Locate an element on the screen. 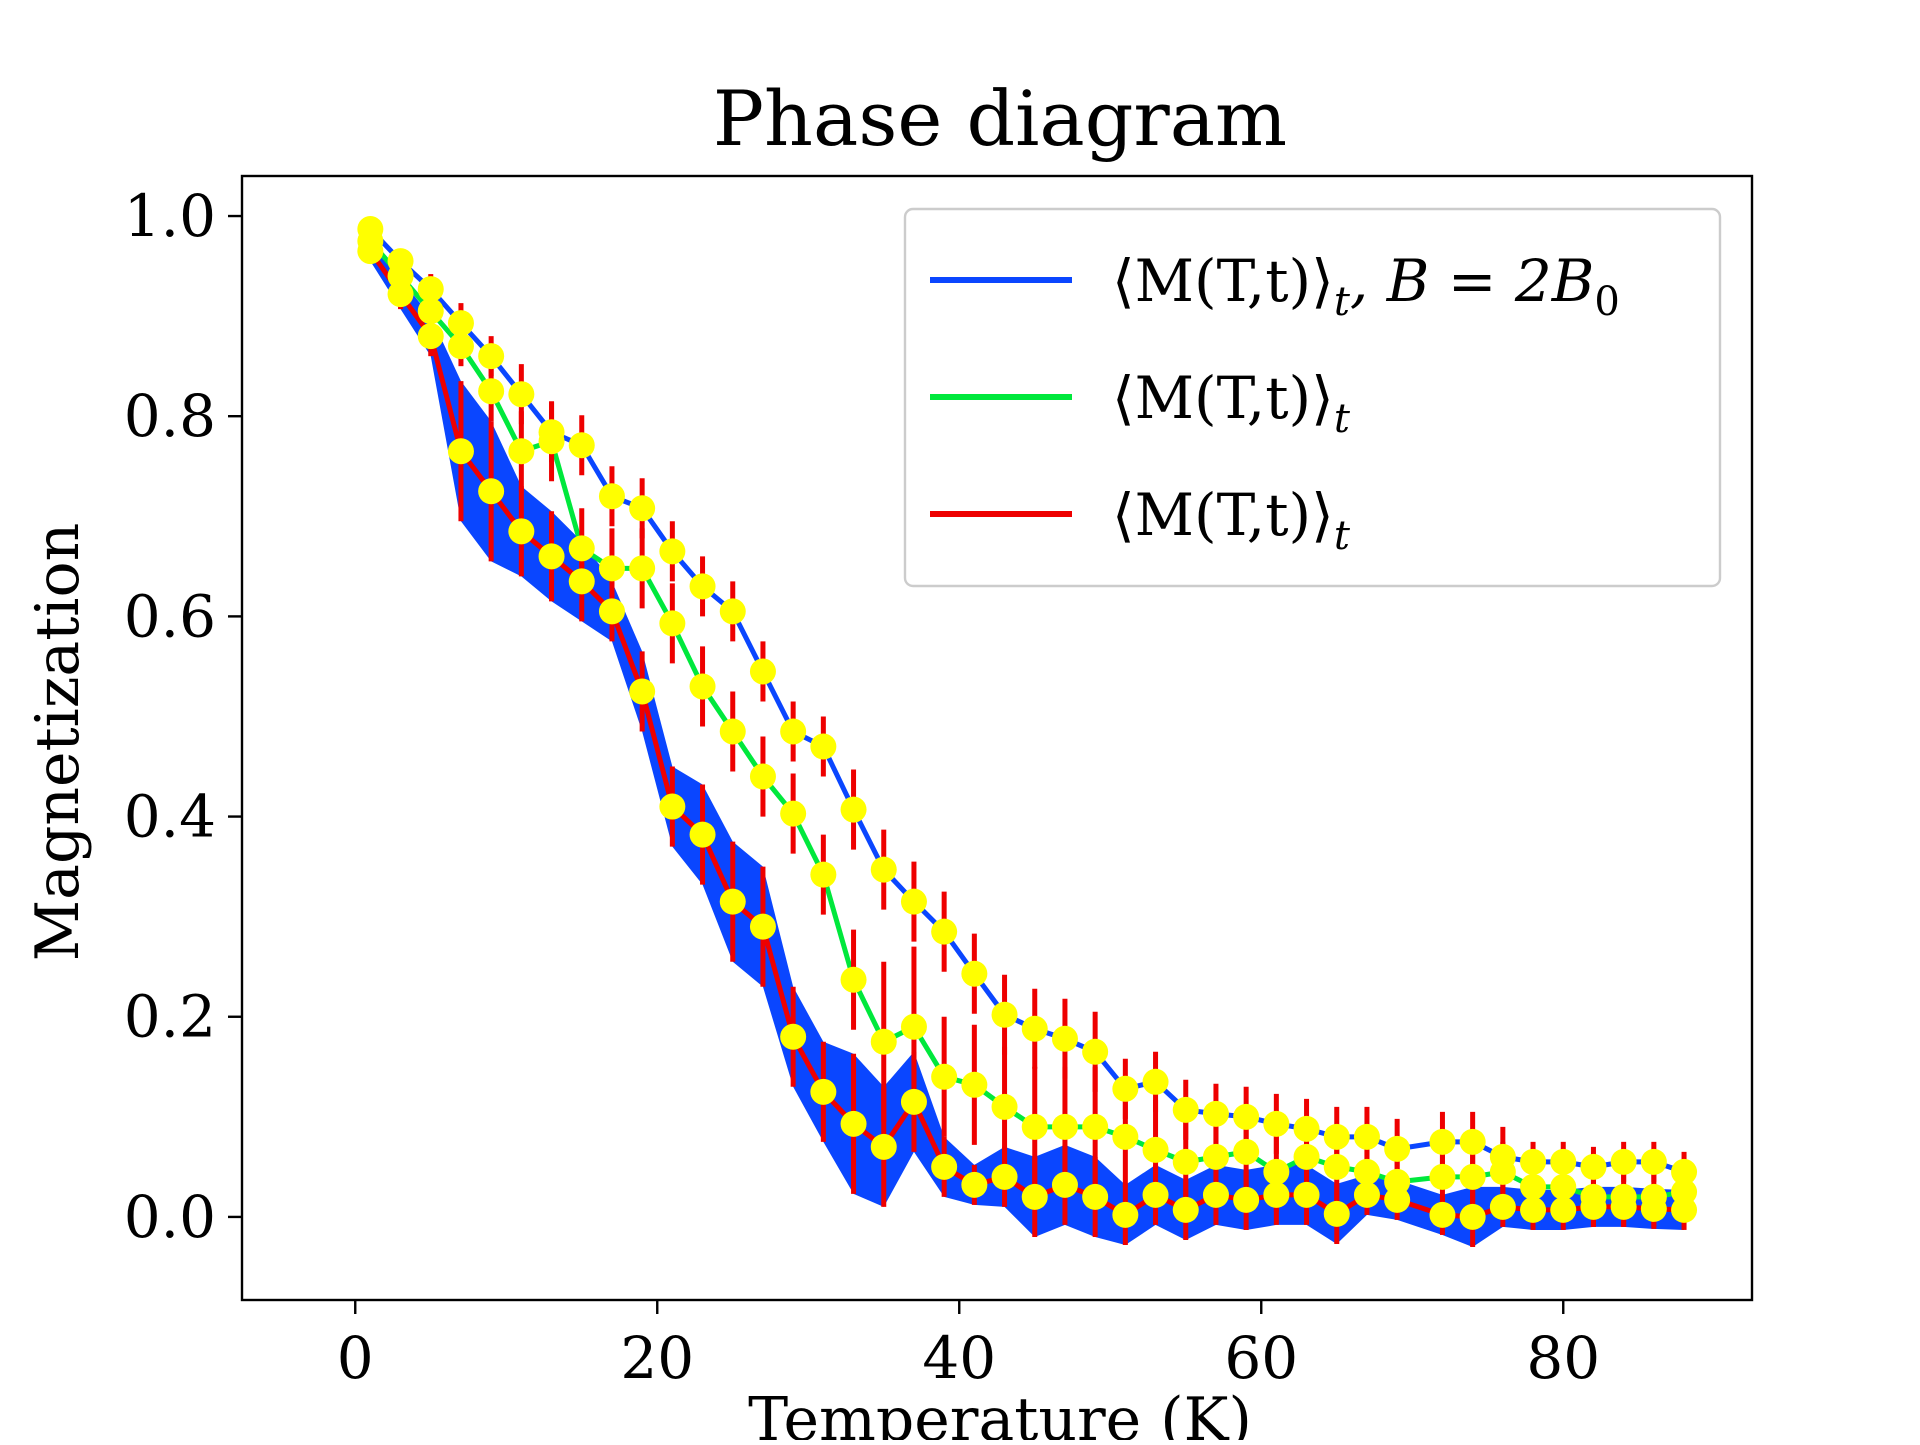 This screenshot has width=1920, height=1445. x-axis-label: Temperature (K) is located at coordinates (1000, 1412).